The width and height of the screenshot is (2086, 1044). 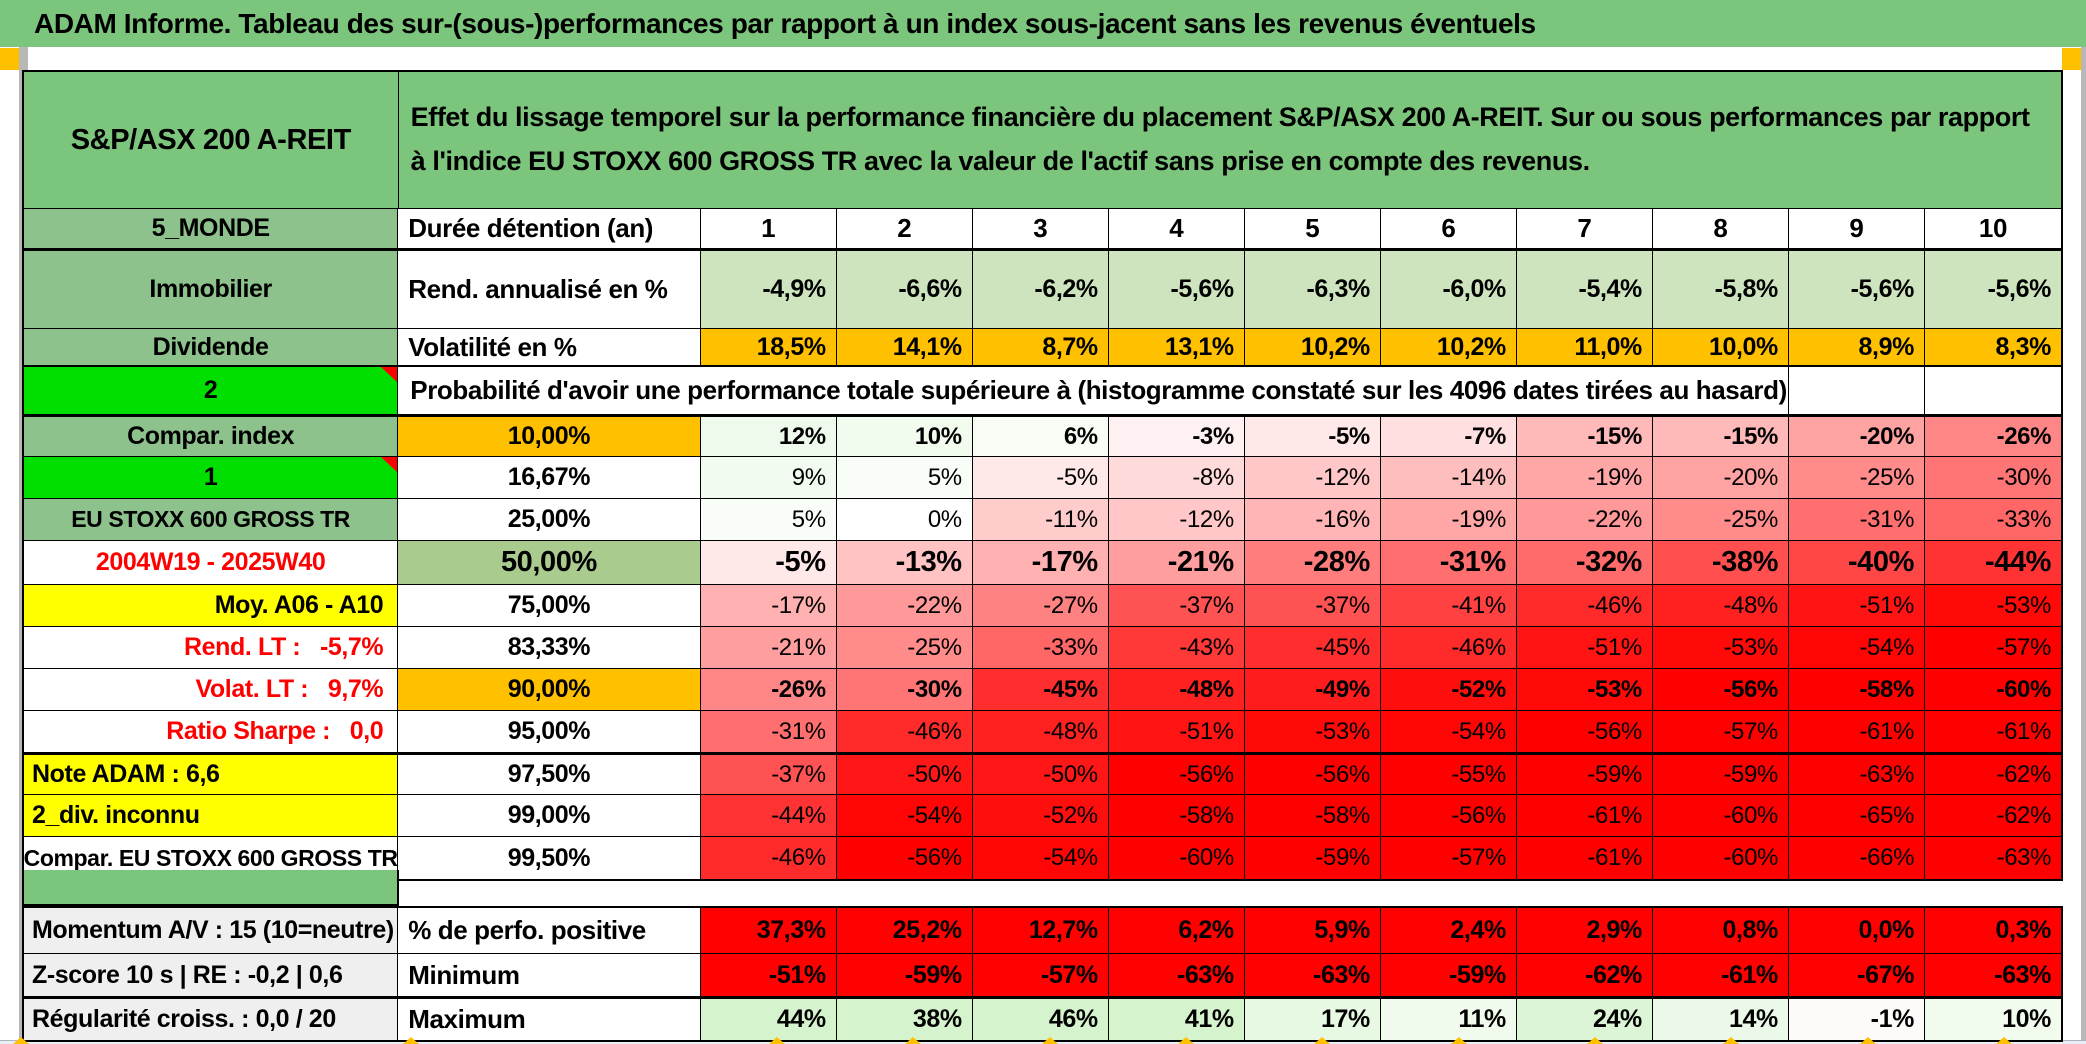 I want to click on row-label-cell: Régularité croiss. : 0,0 / 20, so click(x=211, y=1019).